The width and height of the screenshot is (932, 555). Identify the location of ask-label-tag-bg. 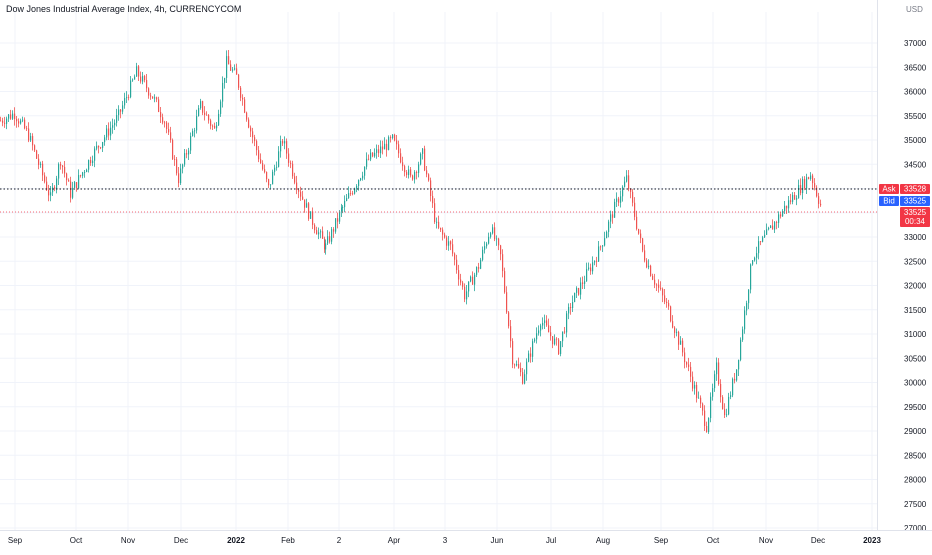
(889, 189).